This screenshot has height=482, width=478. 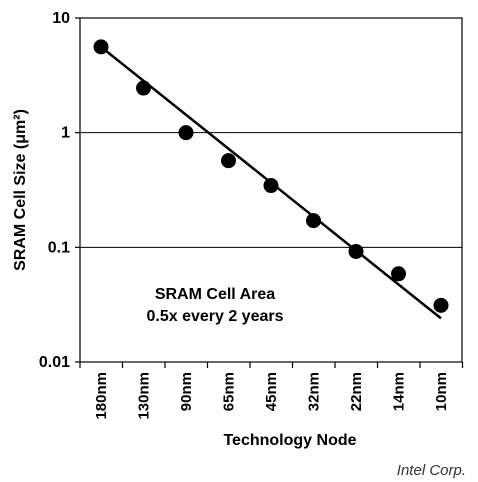 I want to click on x-tick-label: 130nm, so click(x=144, y=396).